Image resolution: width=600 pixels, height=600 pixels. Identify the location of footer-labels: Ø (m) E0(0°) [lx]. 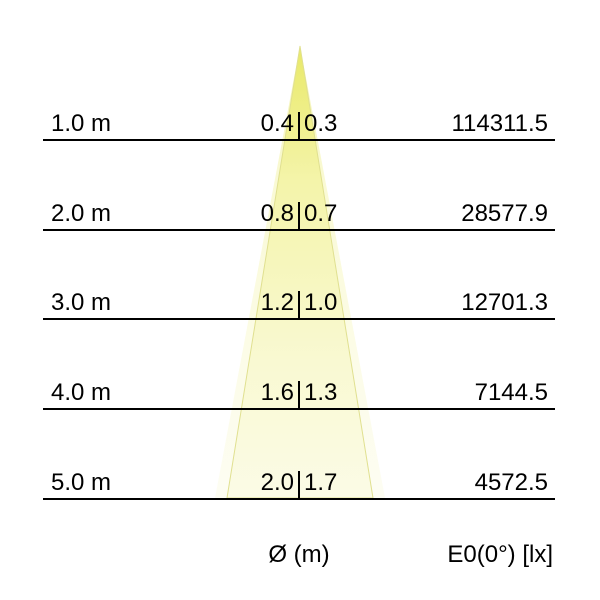
(299, 556).